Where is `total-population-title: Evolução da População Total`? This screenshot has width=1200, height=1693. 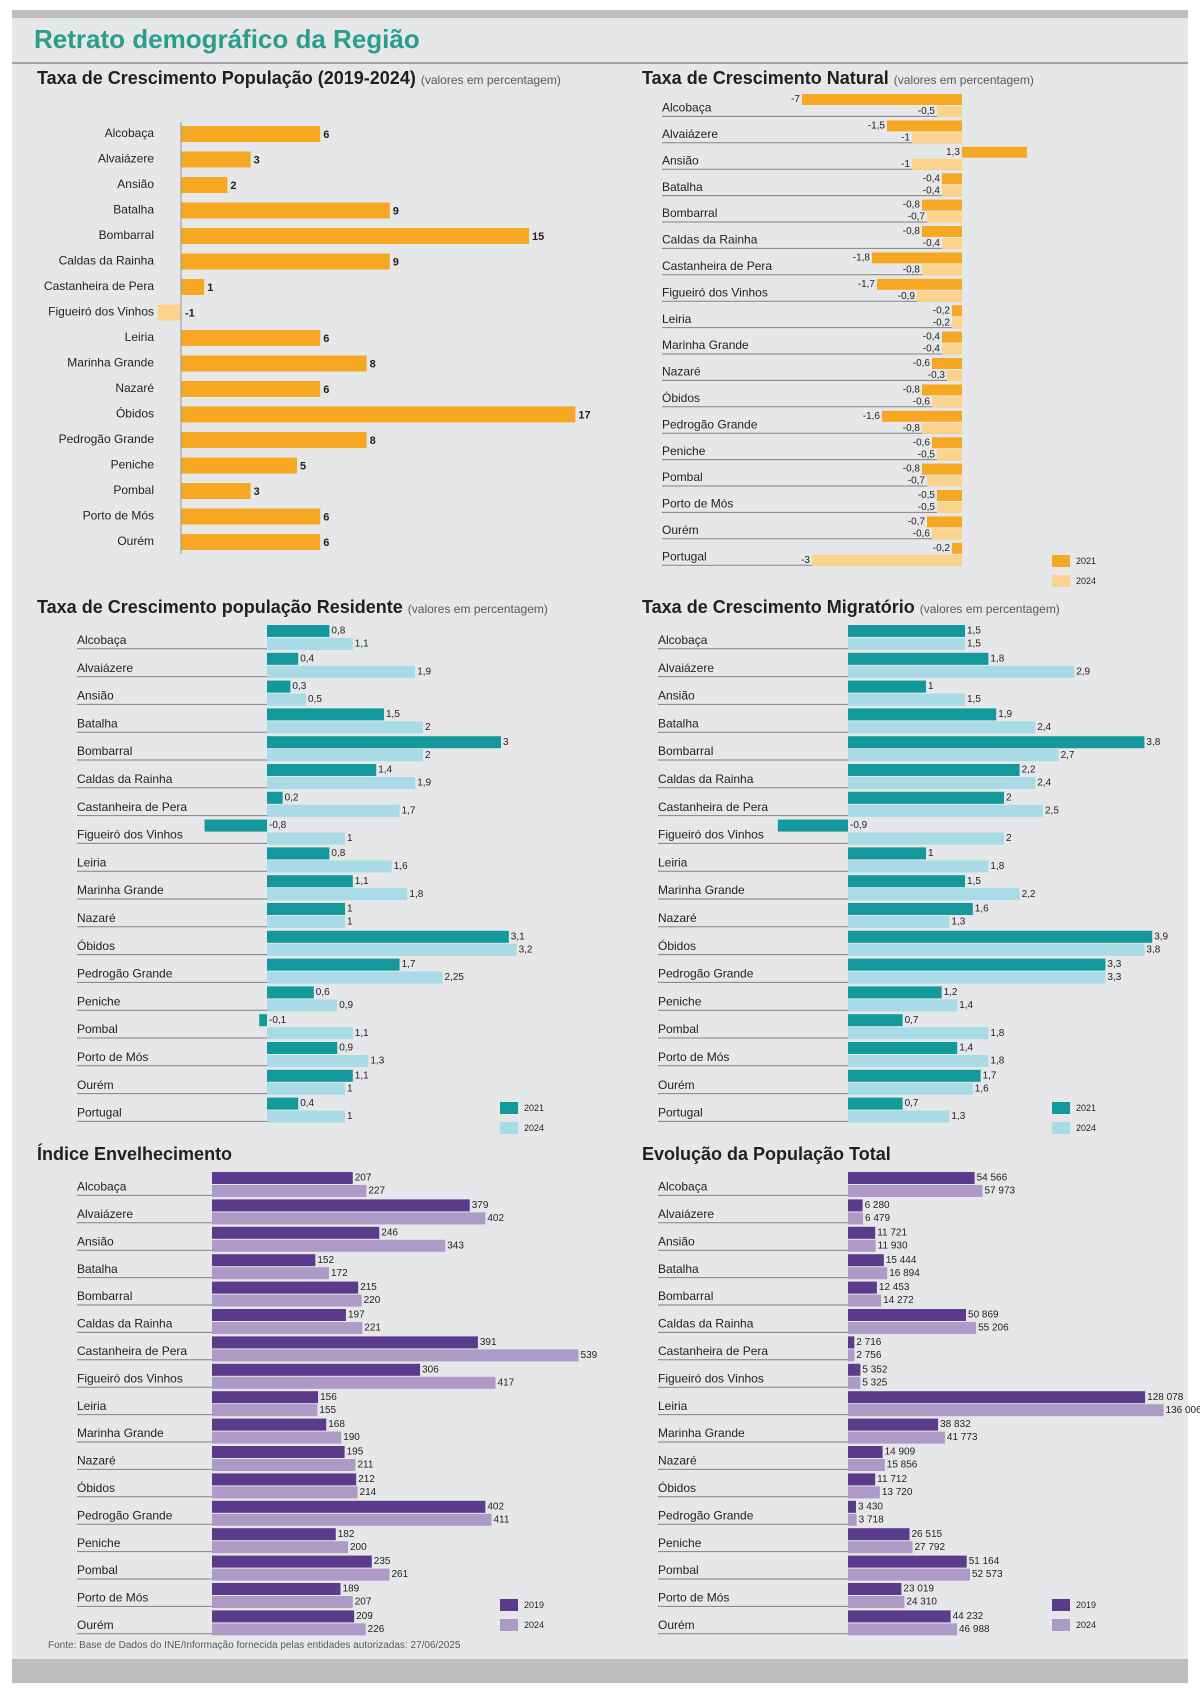 total-population-title: Evolução da População Total is located at coordinates (766, 1154).